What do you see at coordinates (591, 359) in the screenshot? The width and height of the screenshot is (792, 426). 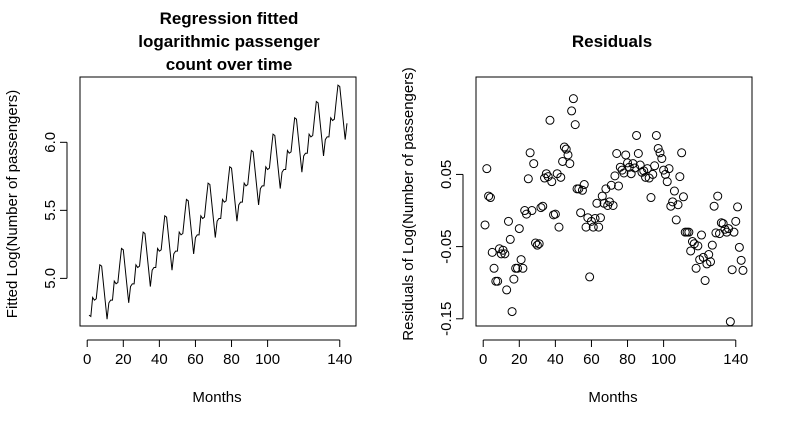 I see `residuals-x-tick-label: 60` at bounding box center [591, 359].